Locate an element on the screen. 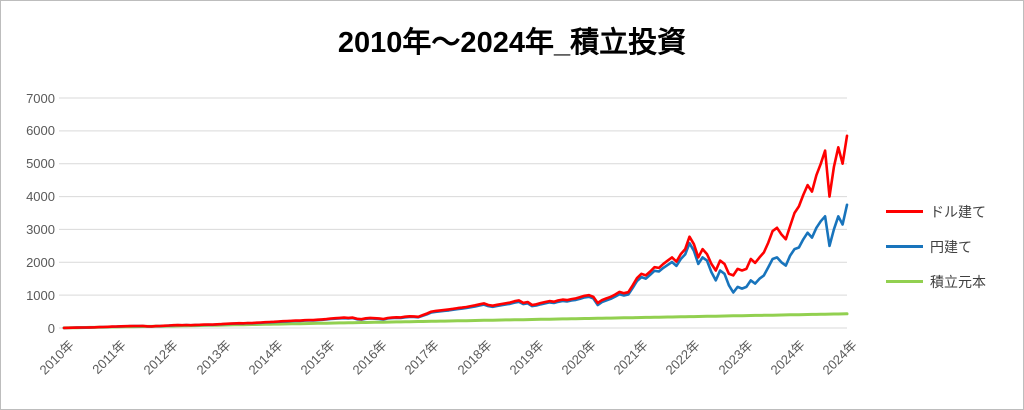 This screenshot has height=410, width=1024. y-axis-label: 2000 is located at coordinates (40, 262).